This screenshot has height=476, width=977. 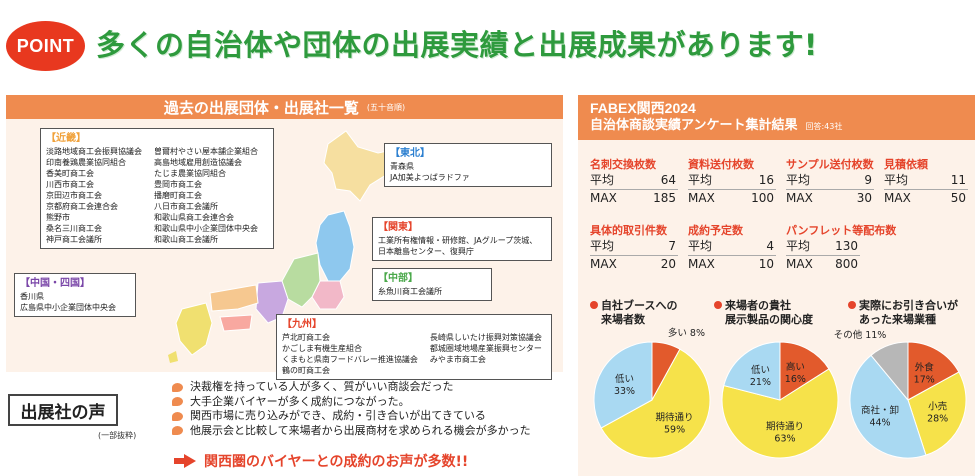 I want to click on pie-slice-label: 低い 33%, so click(x=624, y=385).